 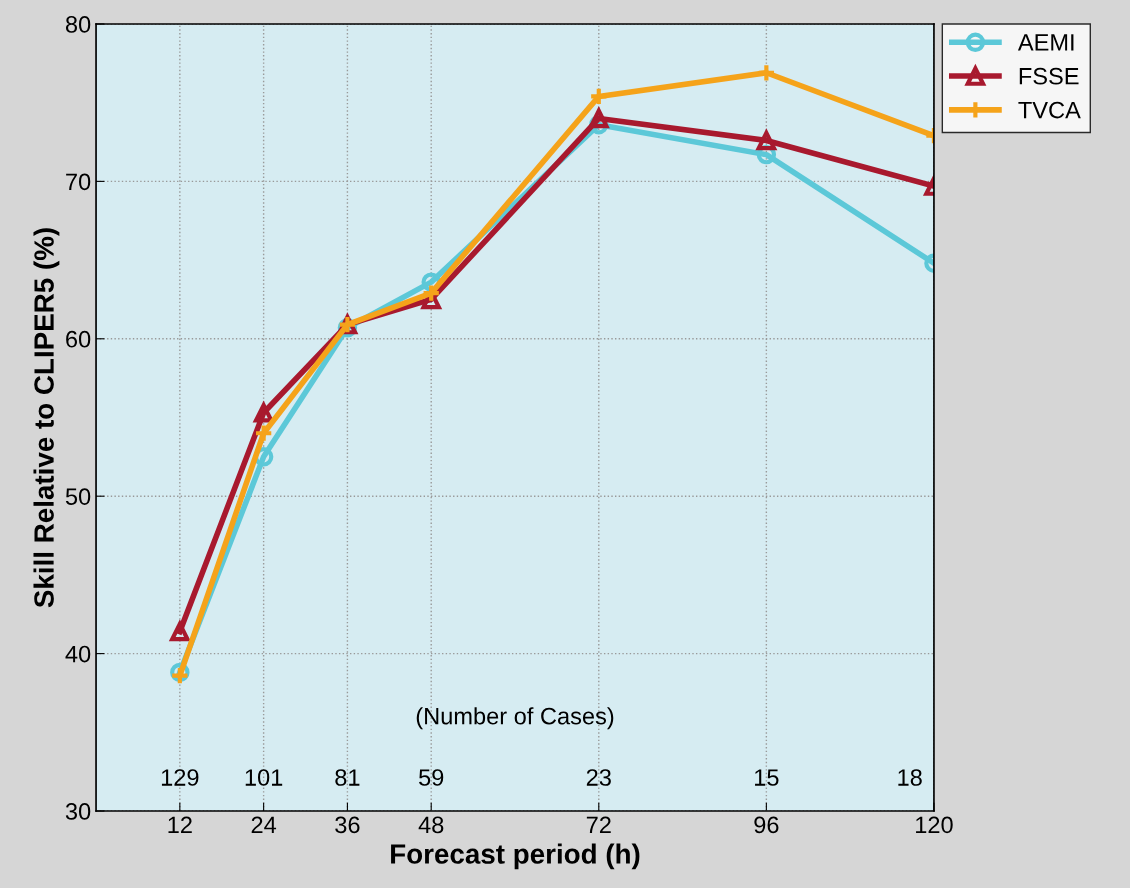 What do you see at coordinates (78, 182) in the screenshot?
I see `y-tick-label: 70` at bounding box center [78, 182].